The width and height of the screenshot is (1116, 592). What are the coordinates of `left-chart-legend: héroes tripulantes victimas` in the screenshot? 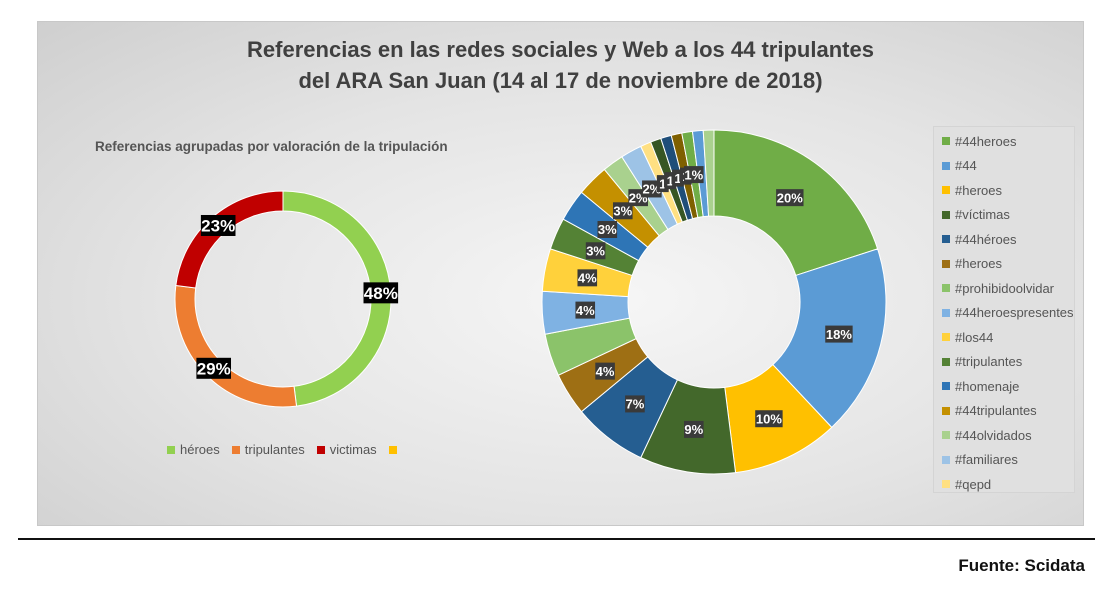 It's located at (284, 449).